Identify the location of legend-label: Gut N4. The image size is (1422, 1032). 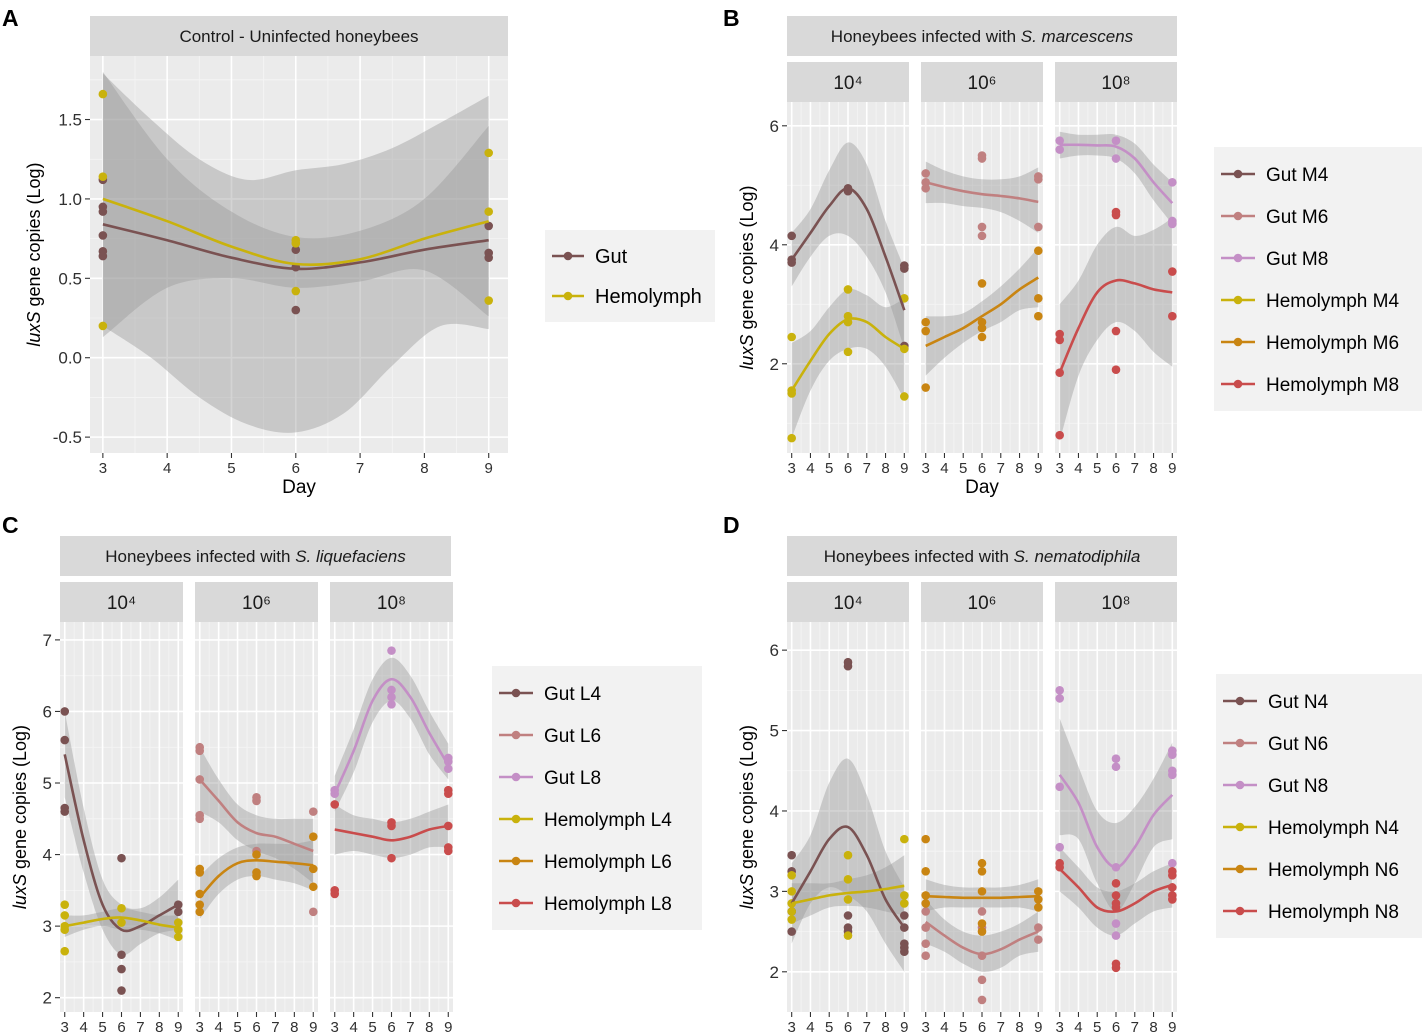
(1298, 702).